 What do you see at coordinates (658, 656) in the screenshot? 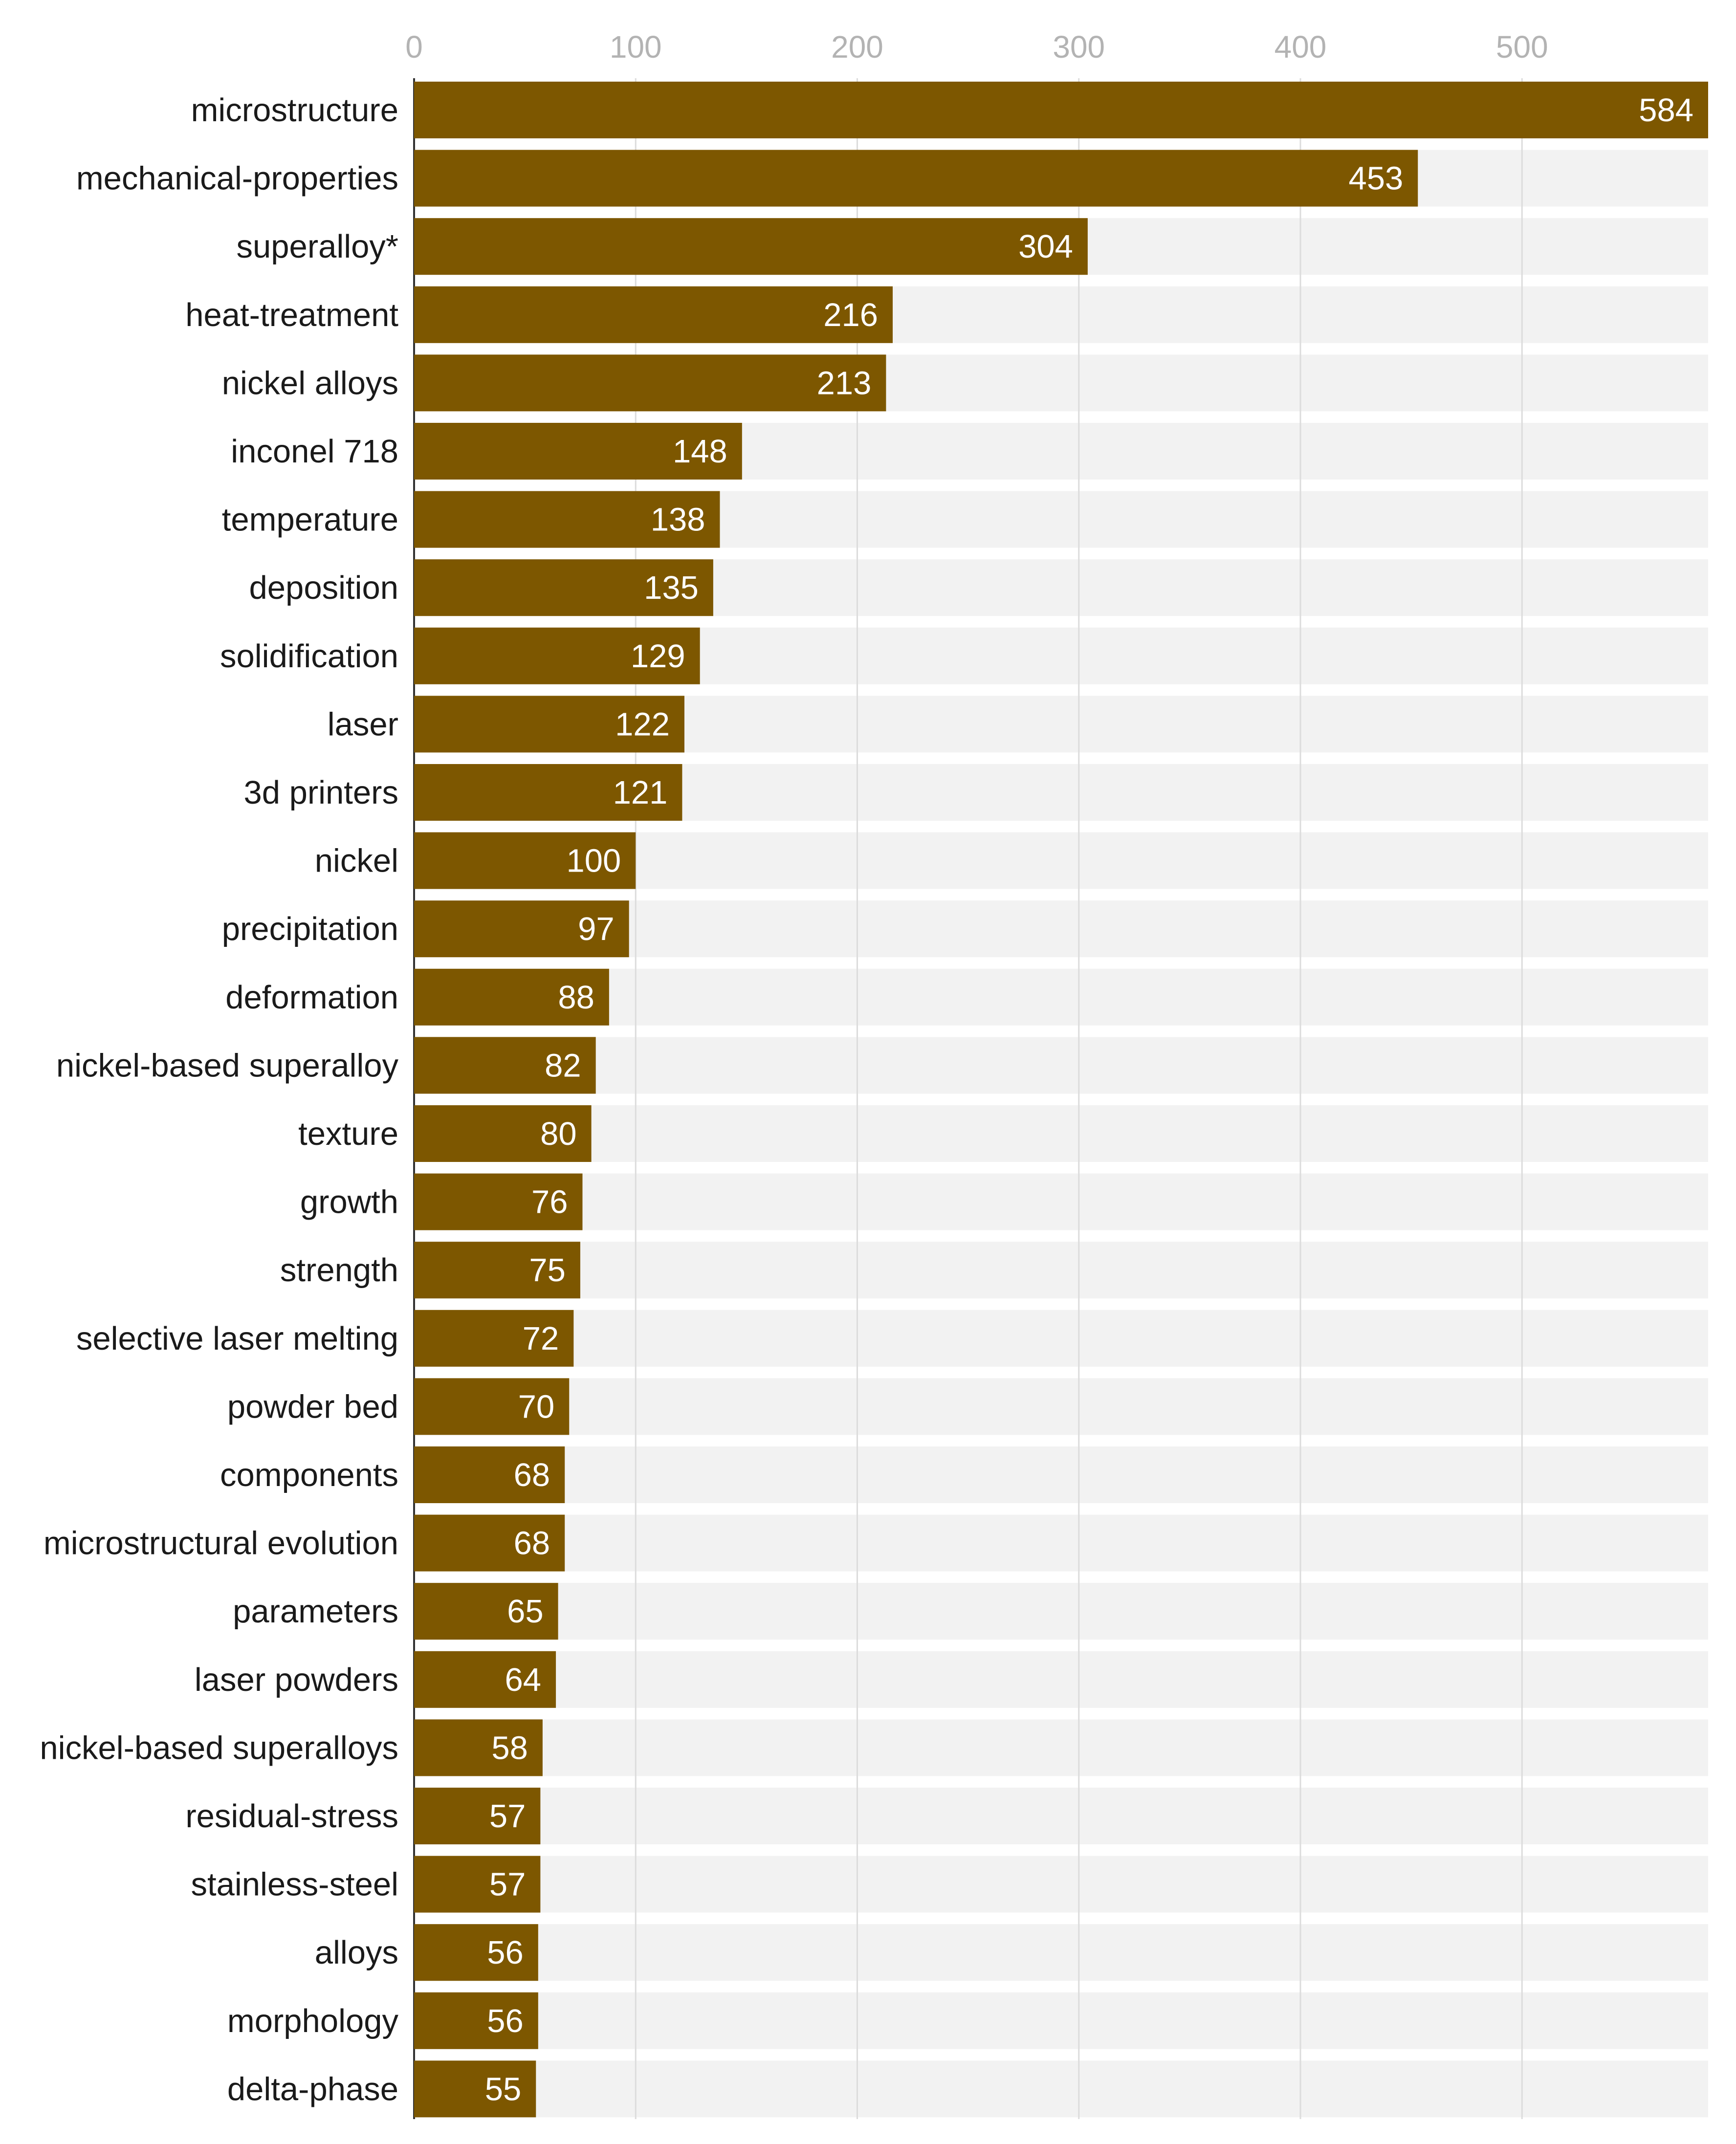
I see `value-label: 129` at bounding box center [658, 656].